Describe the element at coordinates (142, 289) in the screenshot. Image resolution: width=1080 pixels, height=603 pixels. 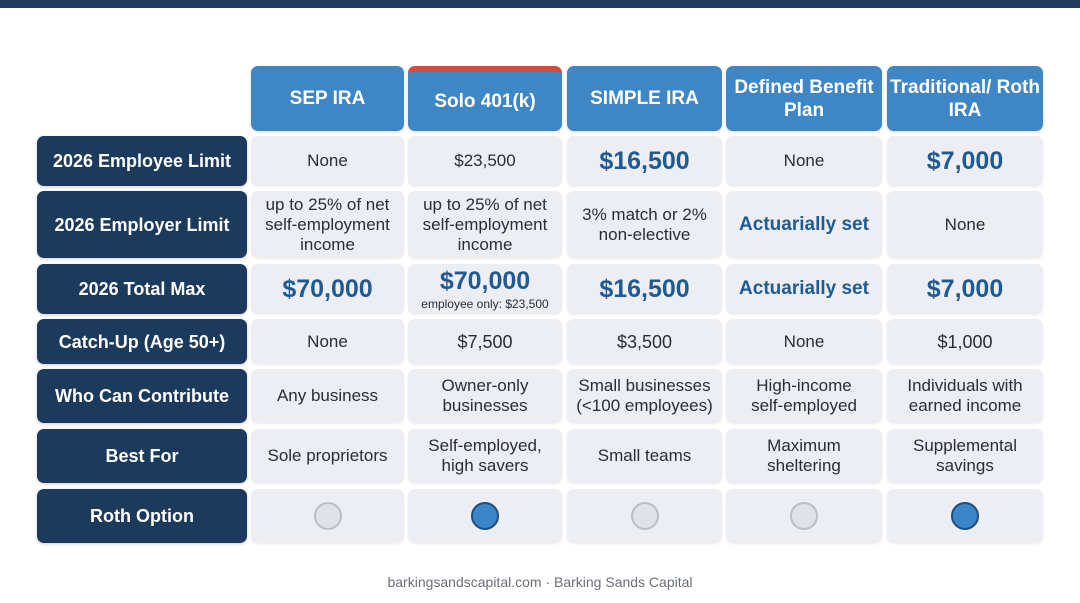
I see `row-header-total-max: 2026 Total Max` at that location.